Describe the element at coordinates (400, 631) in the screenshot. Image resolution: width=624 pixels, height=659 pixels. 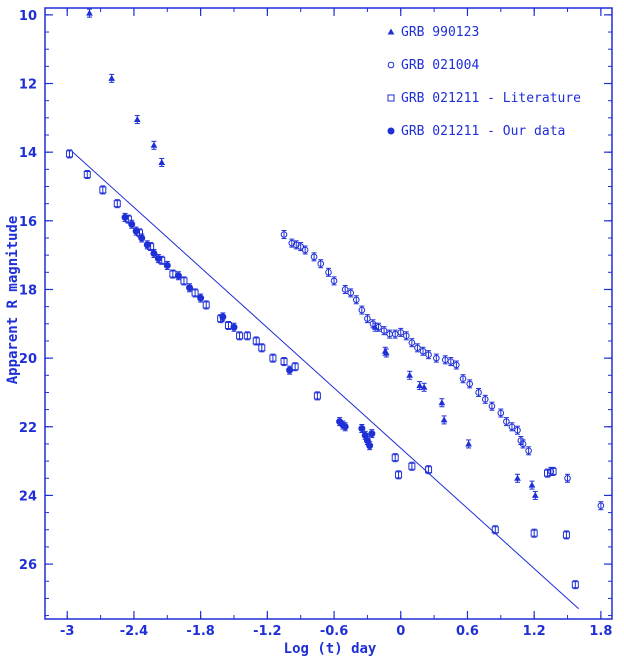
I see `x-tick-label: 0` at that location.